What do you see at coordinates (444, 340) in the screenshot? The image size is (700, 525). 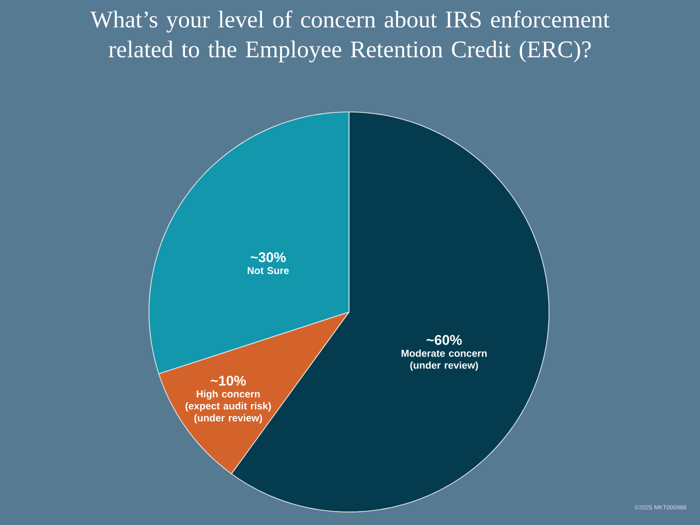 I see `data-label: ~60%` at bounding box center [444, 340].